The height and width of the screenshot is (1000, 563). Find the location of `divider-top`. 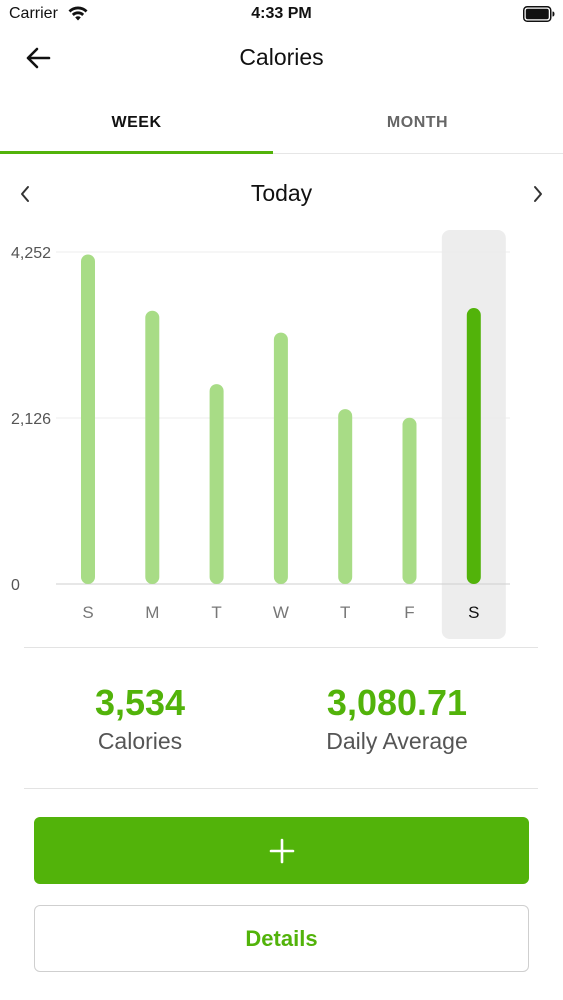

divider-top is located at coordinates (281, 647).